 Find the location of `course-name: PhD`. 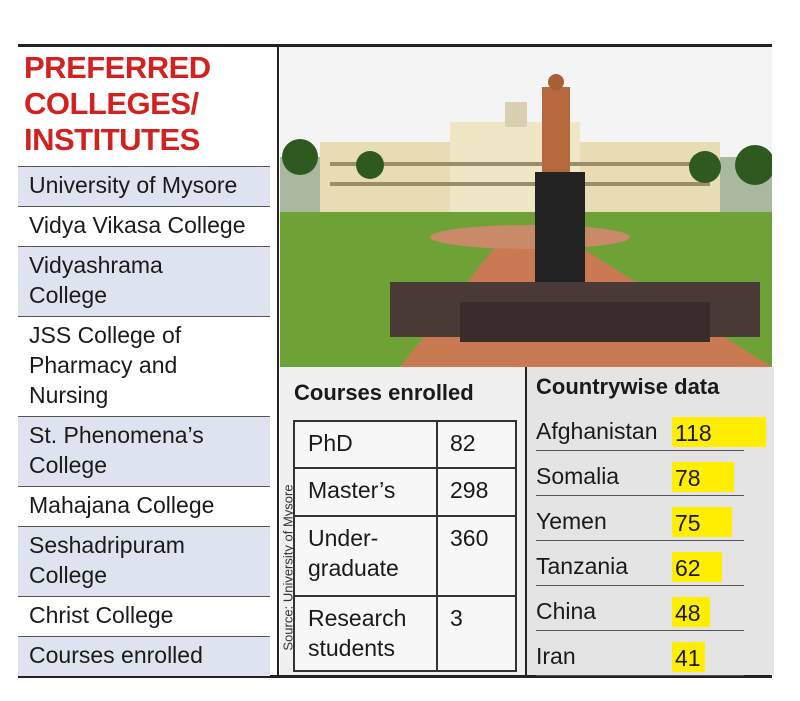

course-name: PhD is located at coordinates (330, 443).